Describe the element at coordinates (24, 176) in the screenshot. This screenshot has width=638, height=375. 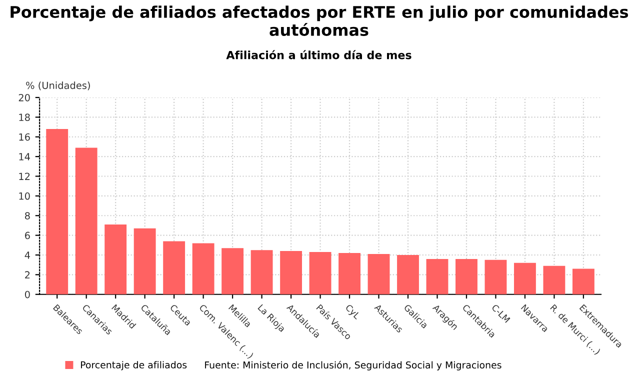
I see `y-tick-label: 12` at that location.